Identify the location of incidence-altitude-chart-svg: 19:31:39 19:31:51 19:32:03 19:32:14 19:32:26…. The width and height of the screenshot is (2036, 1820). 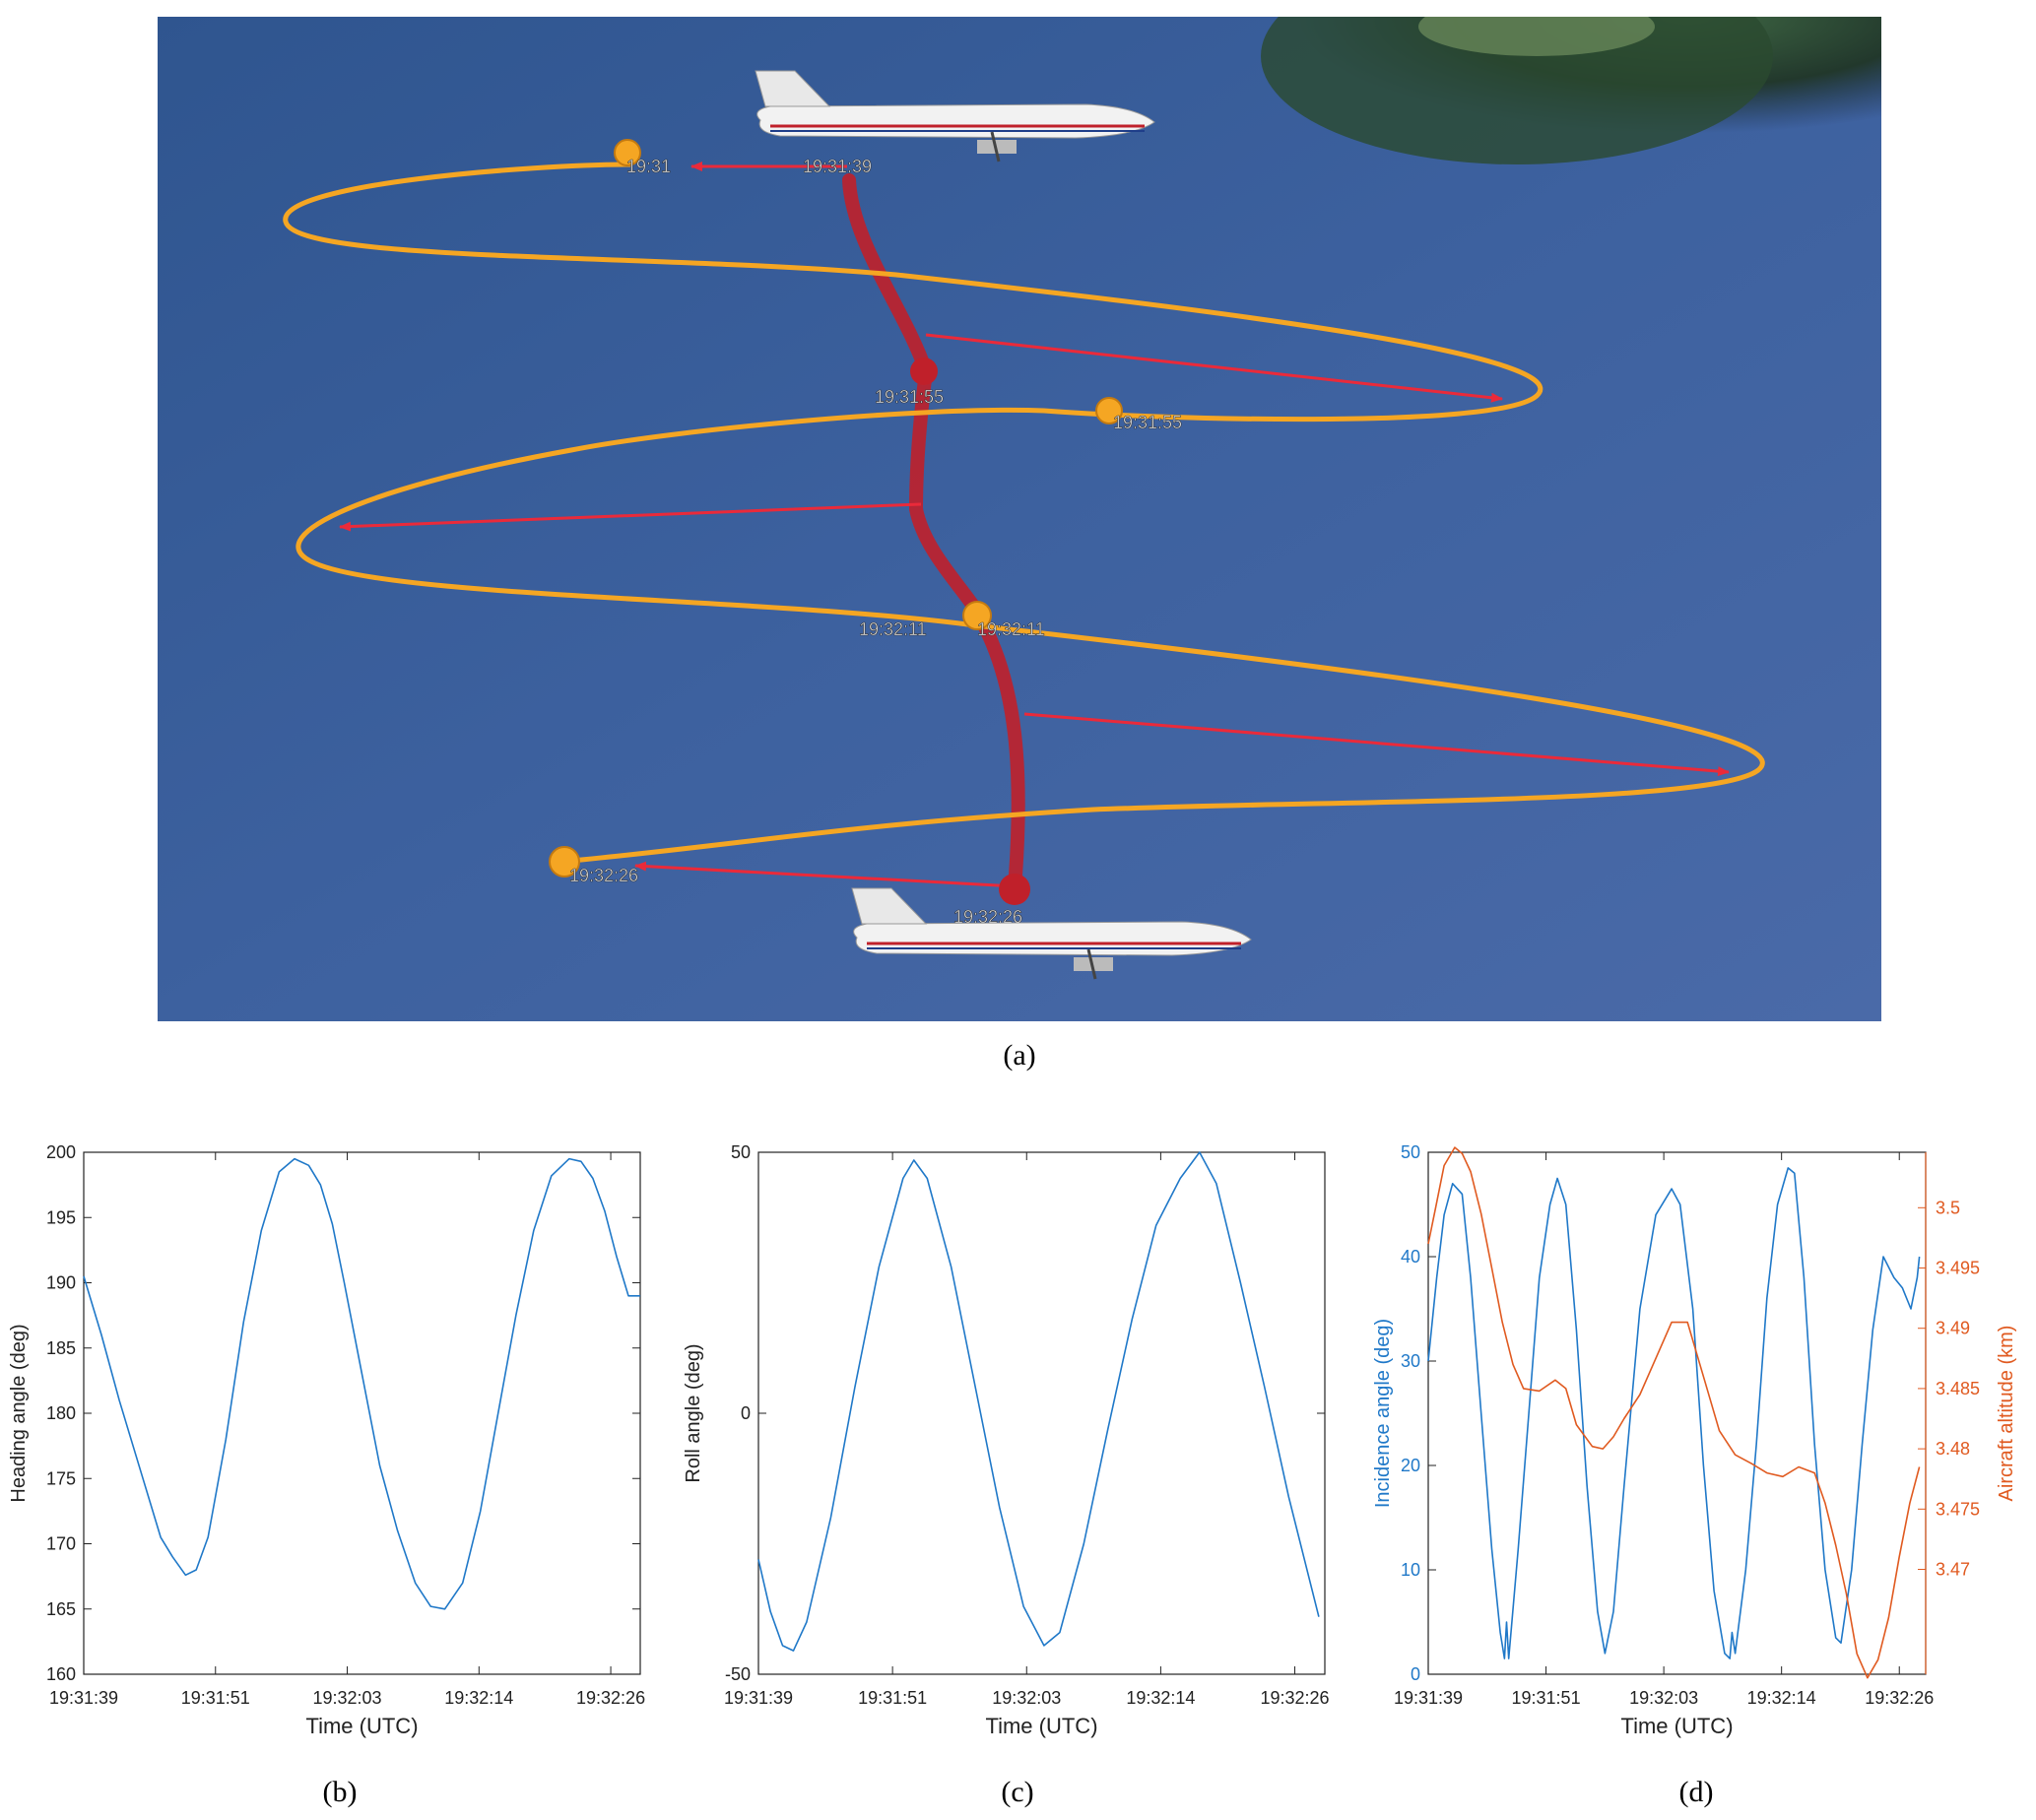
(1695, 1440).